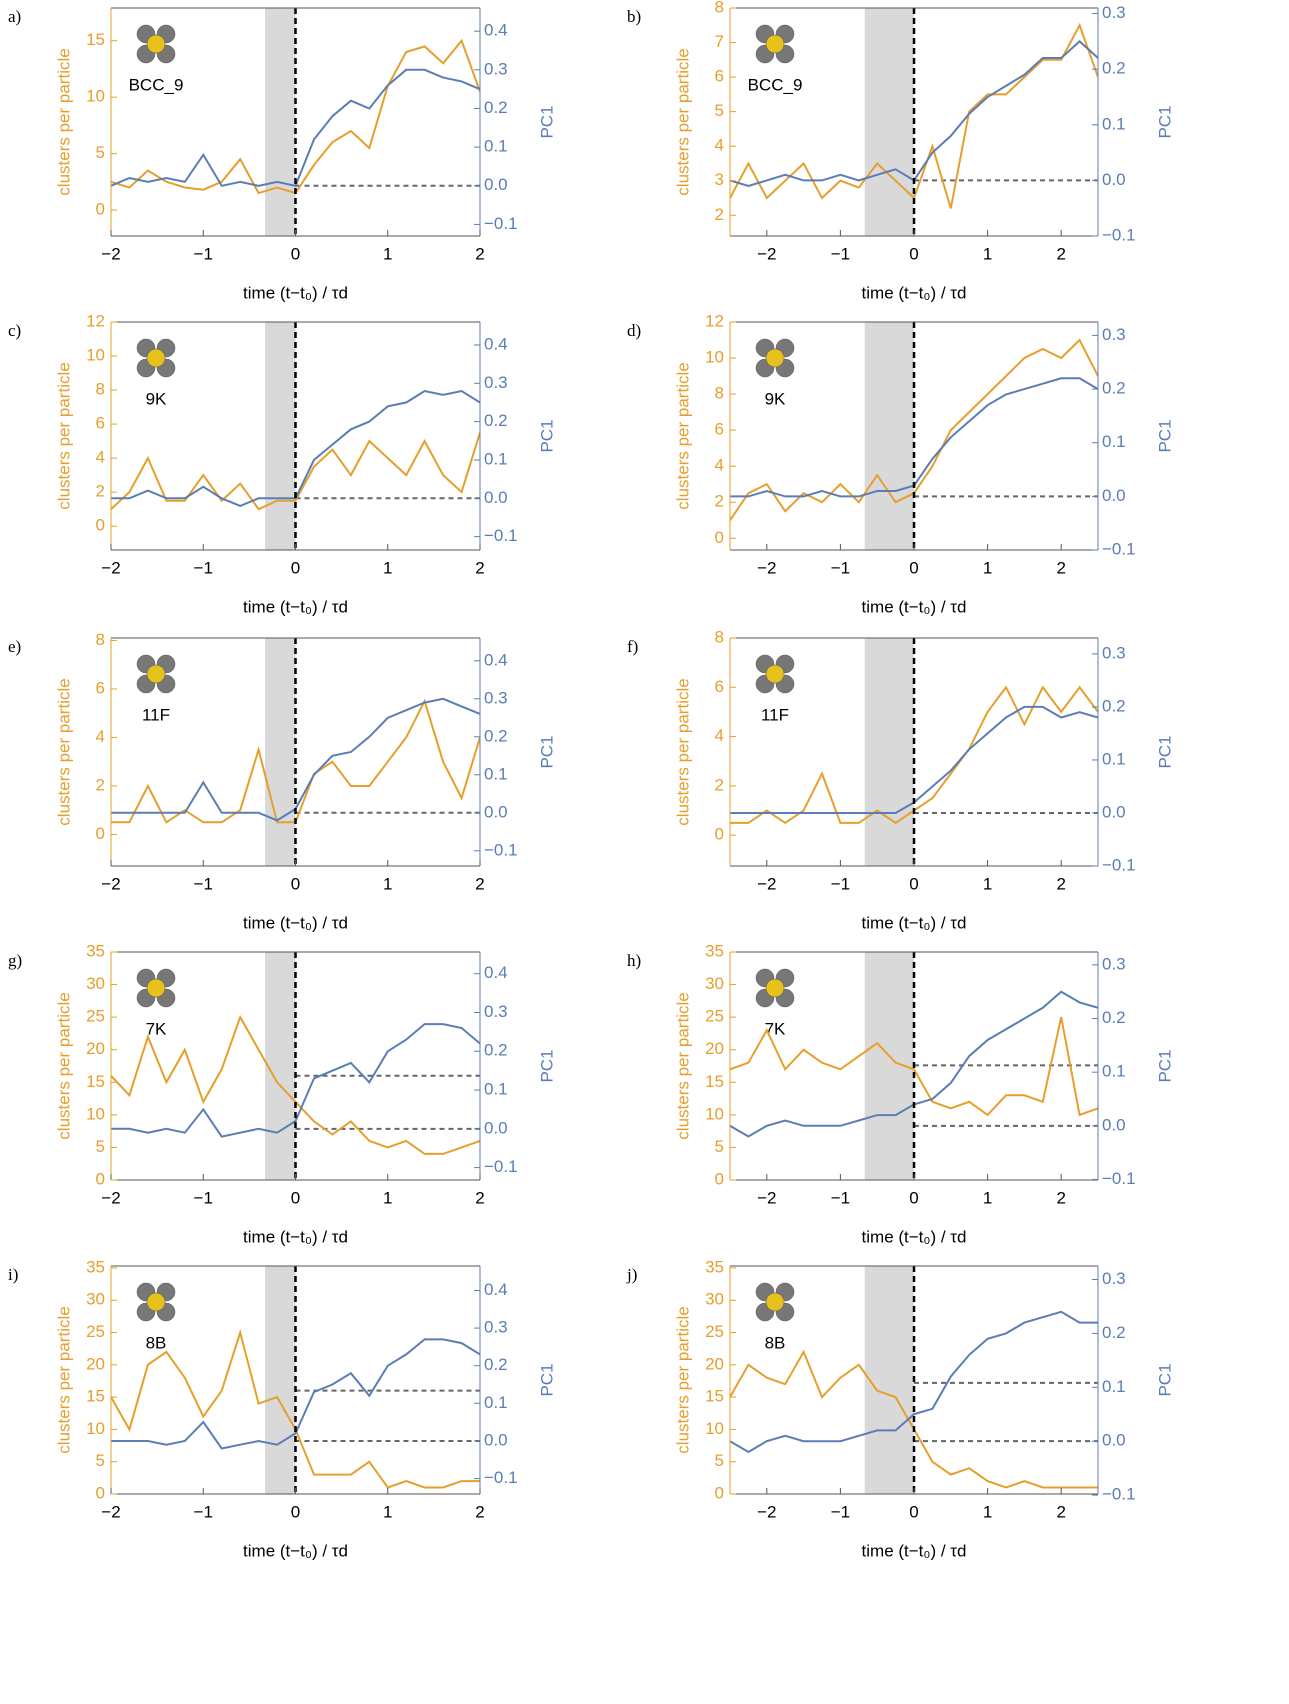 The height and width of the screenshot is (1704, 1289). Describe the element at coordinates (632, 646) in the screenshot. I see `panel-label: f)` at that location.